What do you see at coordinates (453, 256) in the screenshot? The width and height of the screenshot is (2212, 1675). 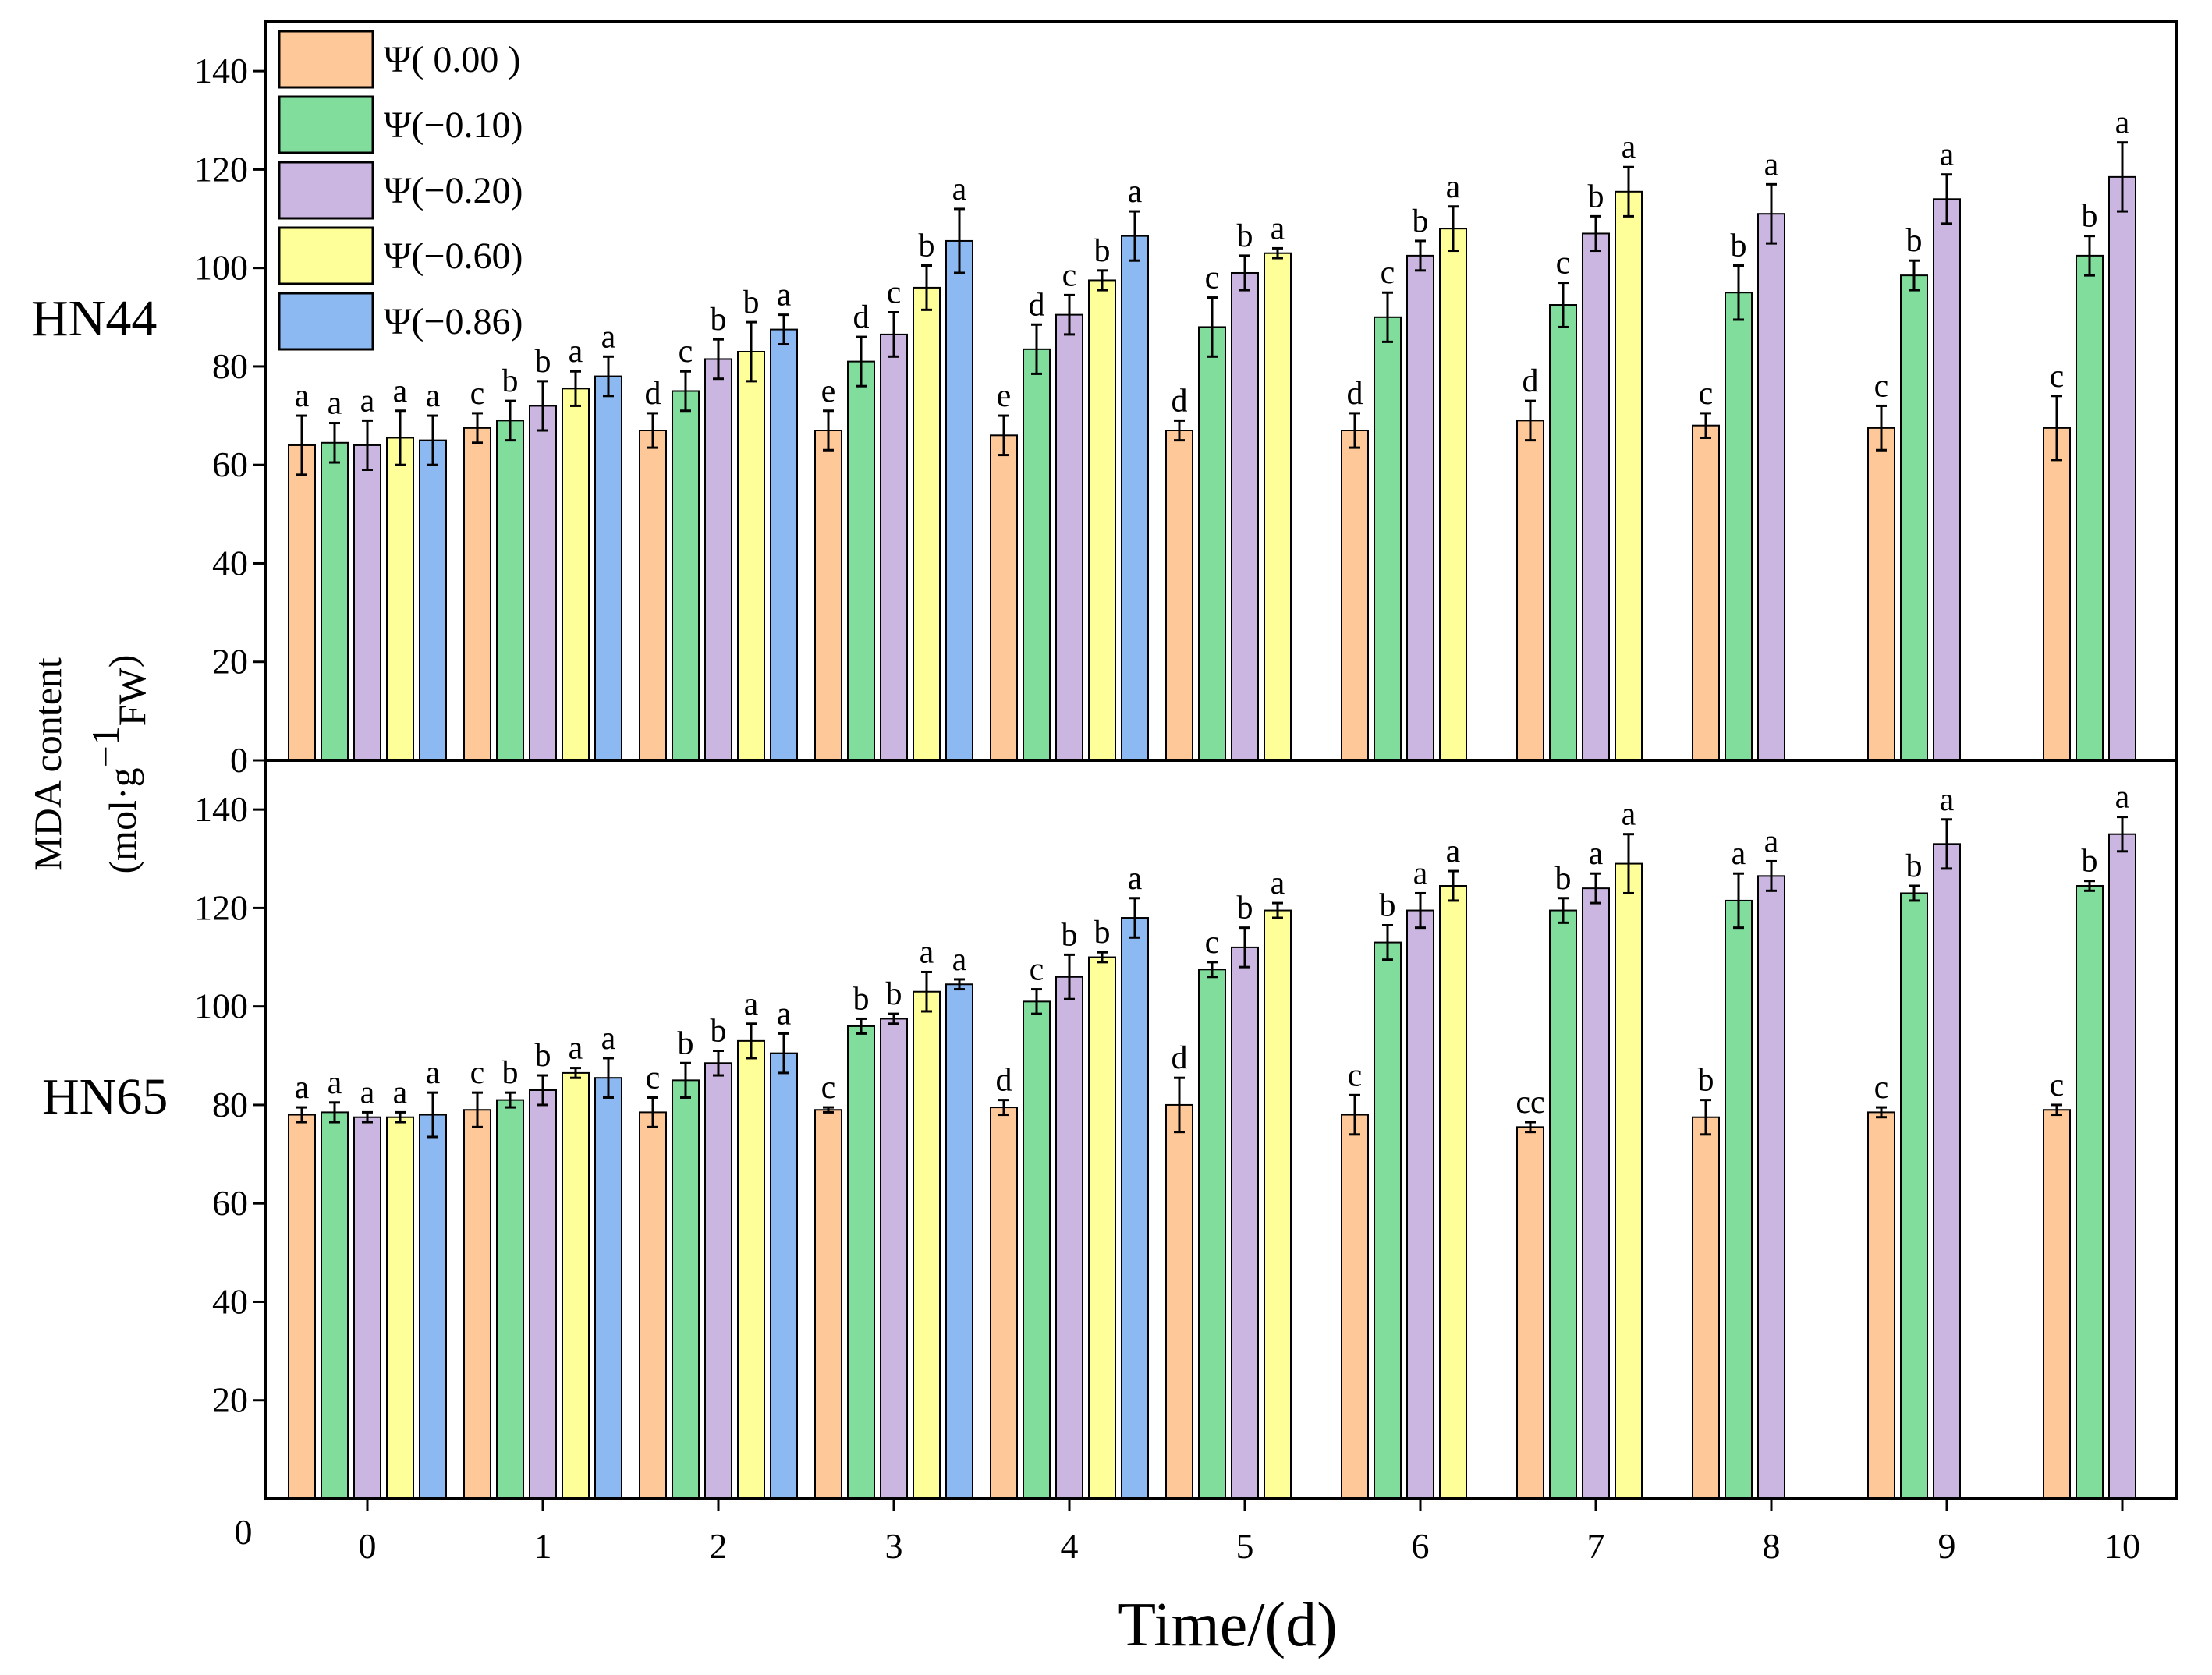 I see `legend-label: Ψ(−0.60)` at bounding box center [453, 256].